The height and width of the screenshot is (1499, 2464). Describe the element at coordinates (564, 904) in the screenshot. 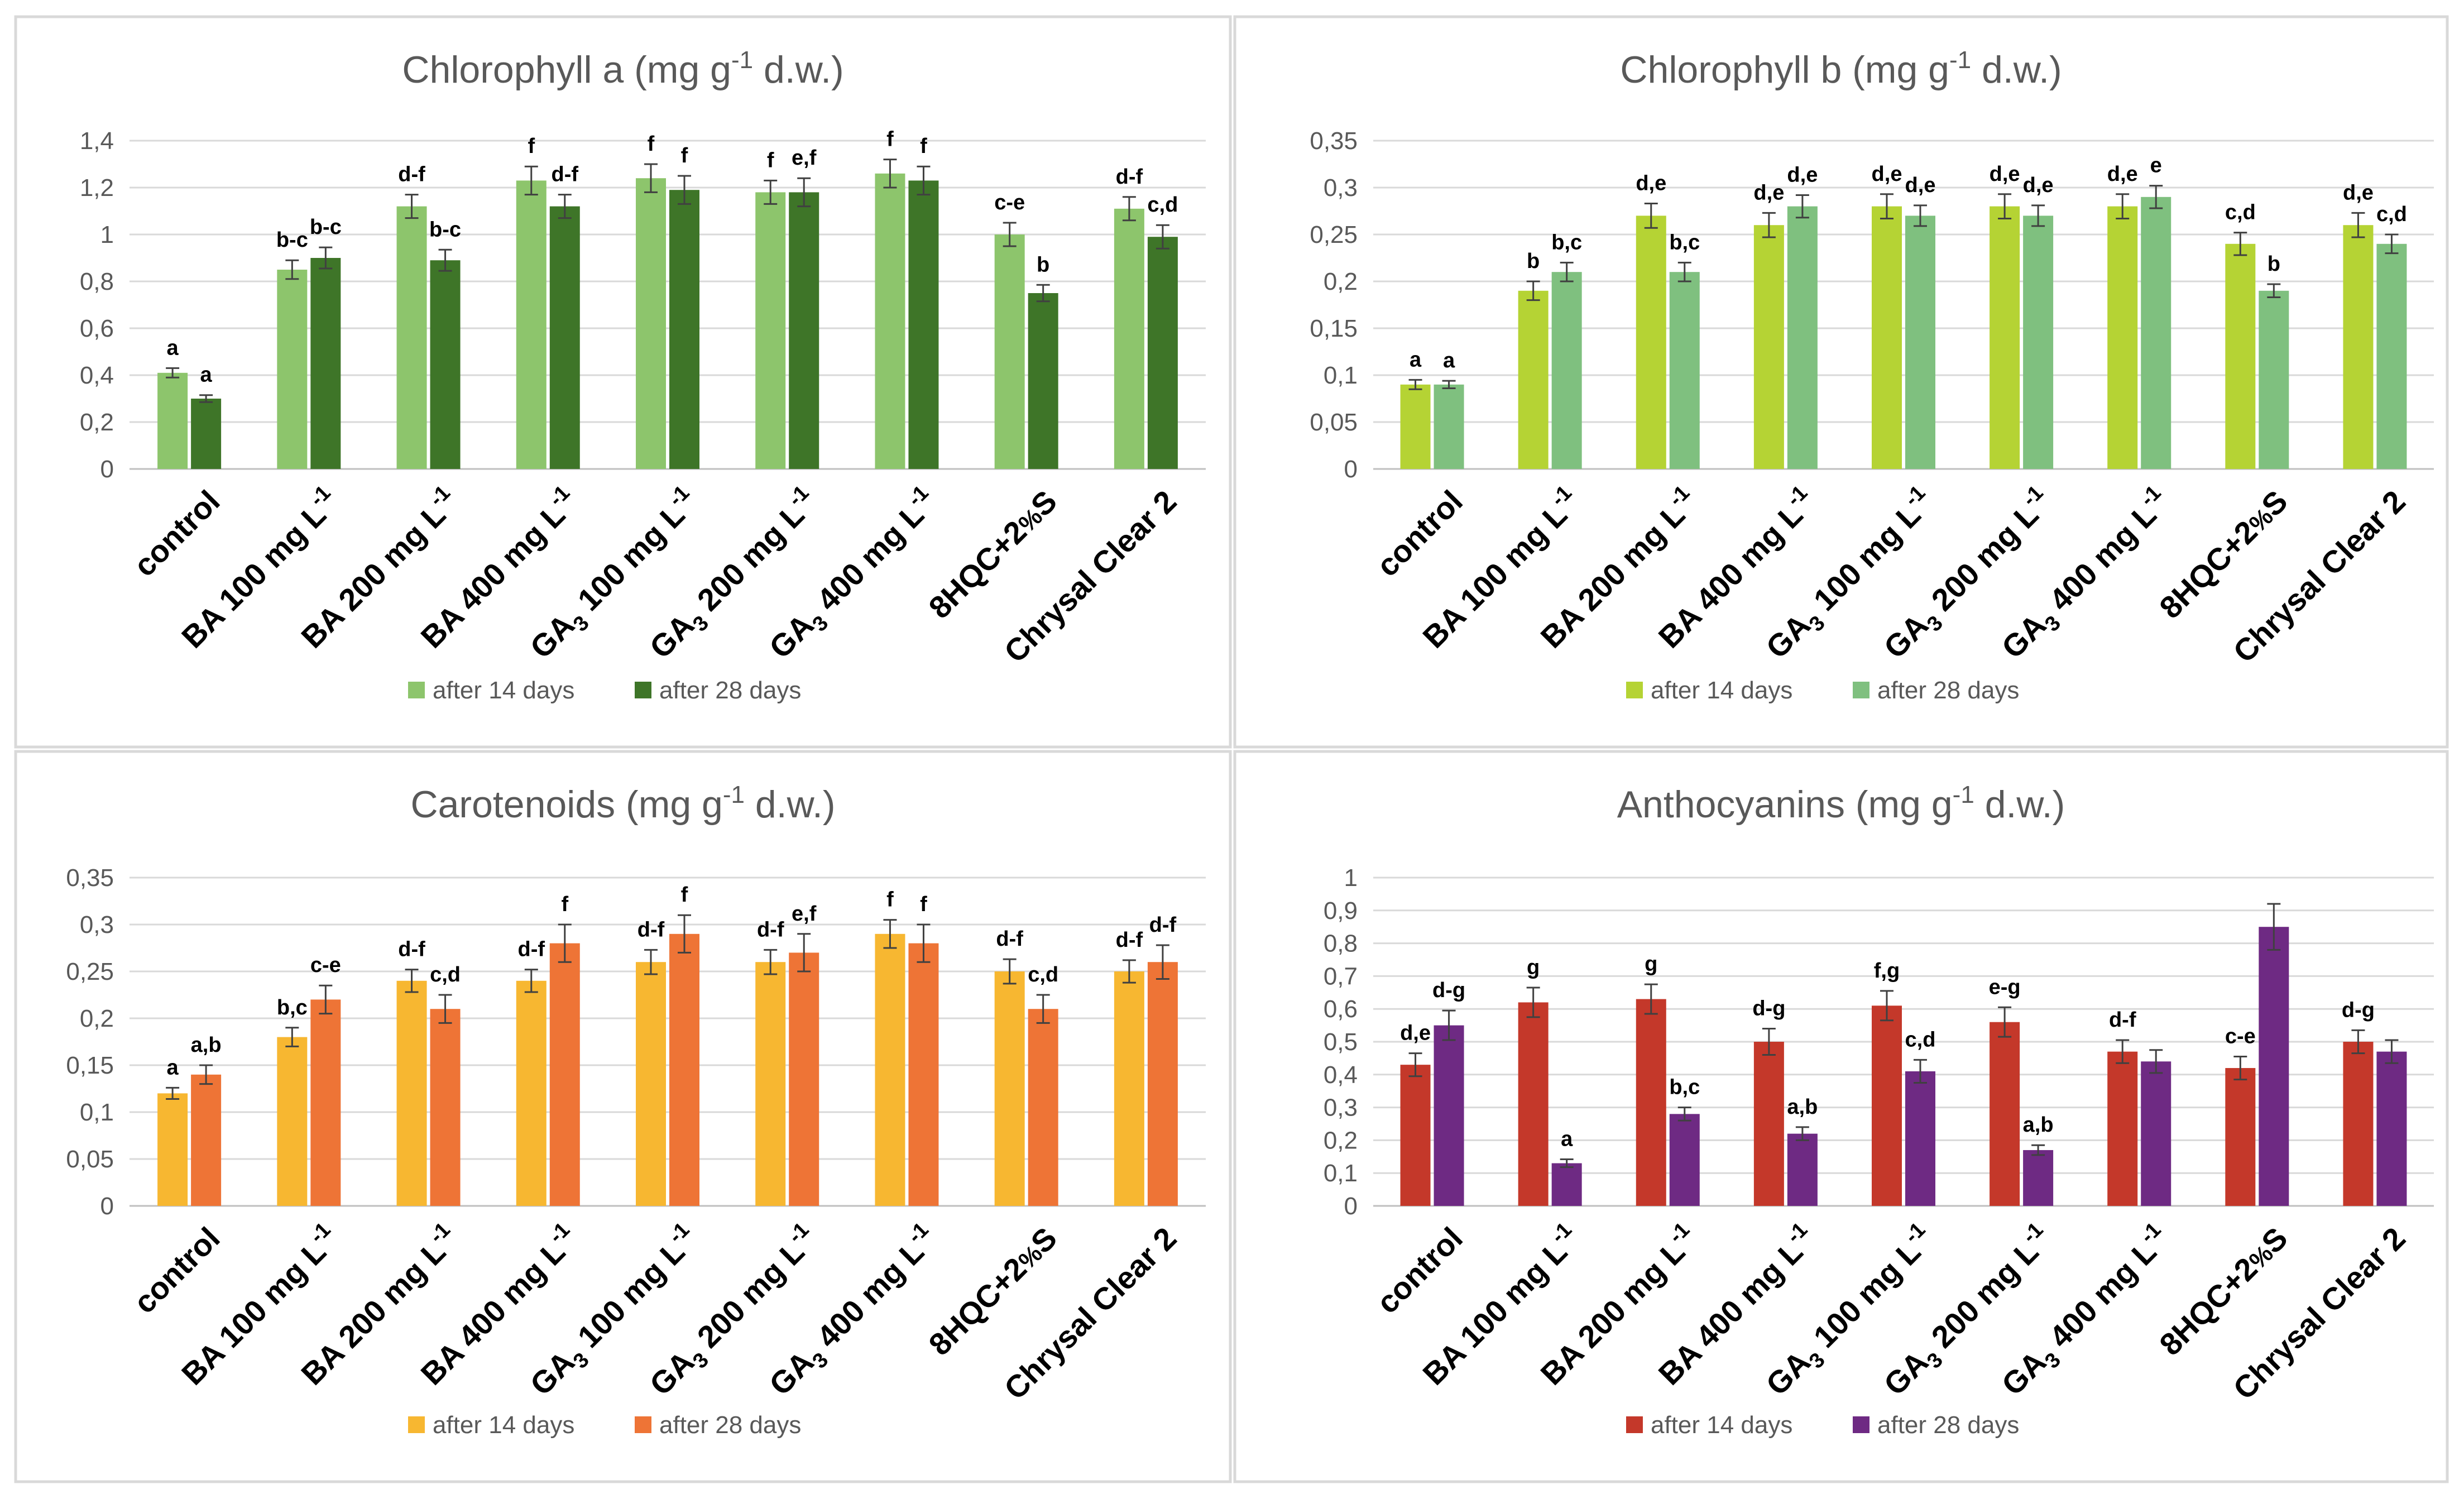

I see `carotenoids-significance-label: f` at that location.